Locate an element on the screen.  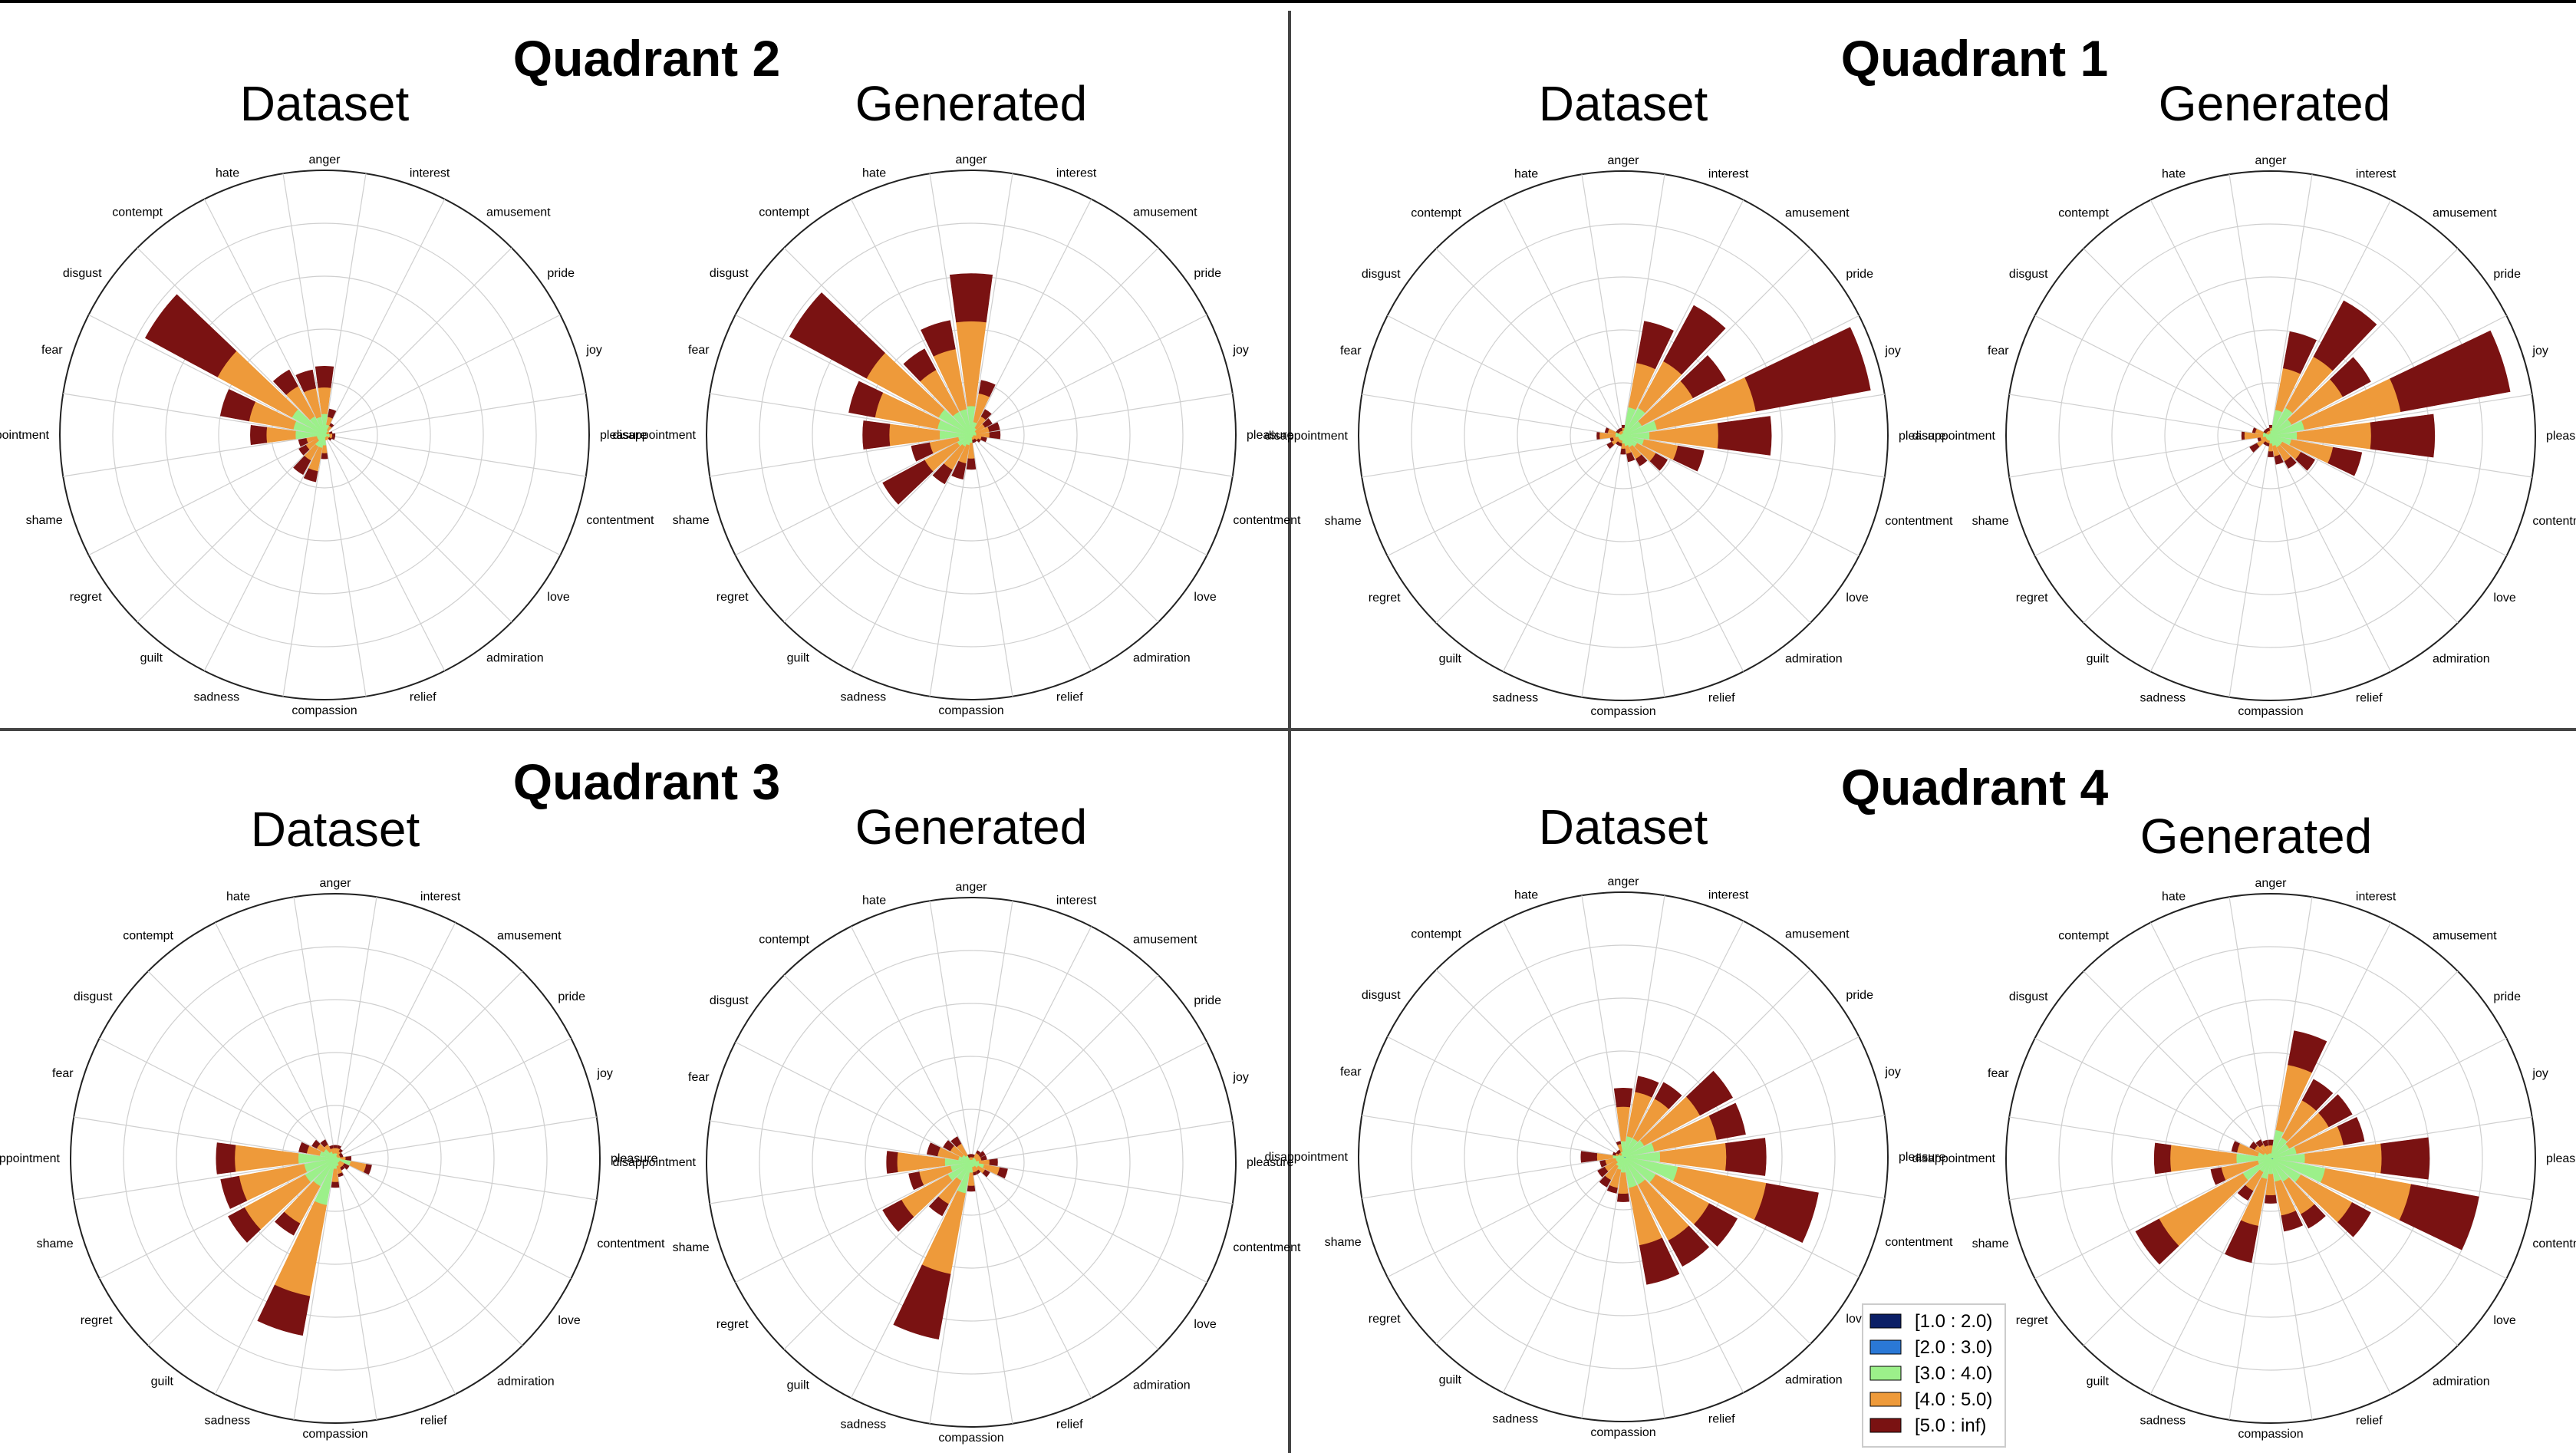
legend-label-4: [4.0 : 5.0) is located at coordinates (1953, 1400).